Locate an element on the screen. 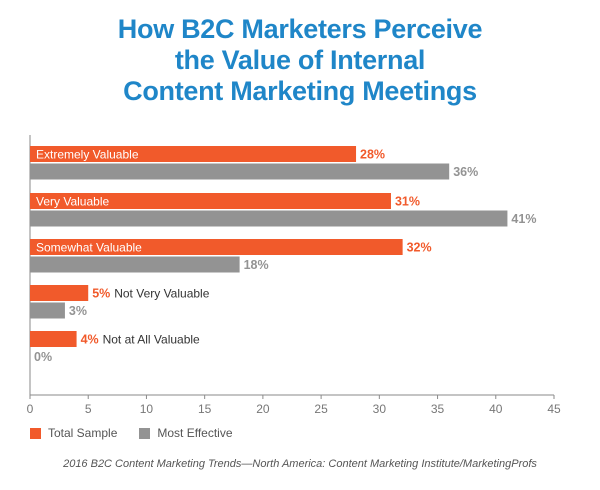 The height and width of the screenshot is (490, 600). title-line-2: the Value of Internal is located at coordinates (300, 60).